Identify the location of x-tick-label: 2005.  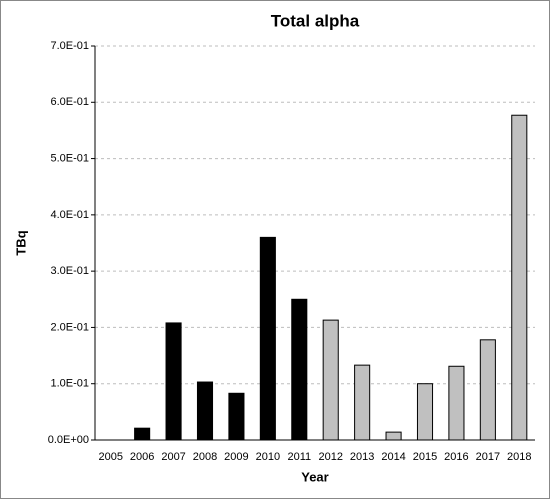
(110, 457).